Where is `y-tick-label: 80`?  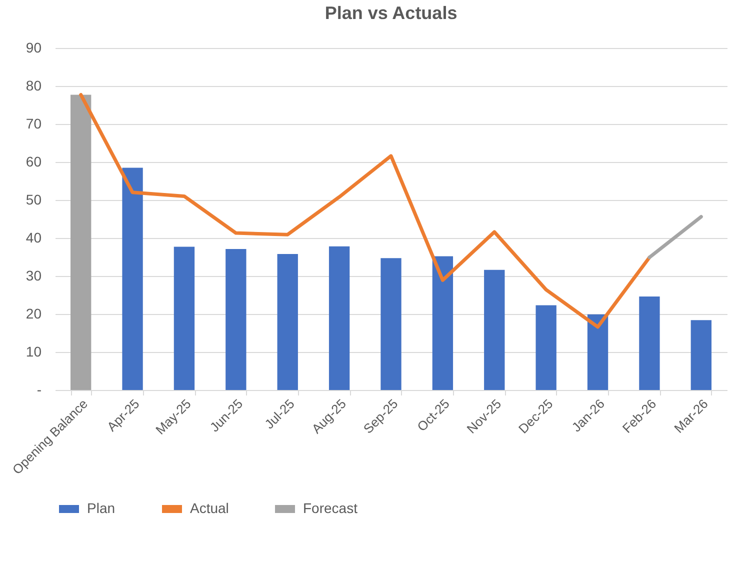
y-tick-label: 80 is located at coordinates (34, 86).